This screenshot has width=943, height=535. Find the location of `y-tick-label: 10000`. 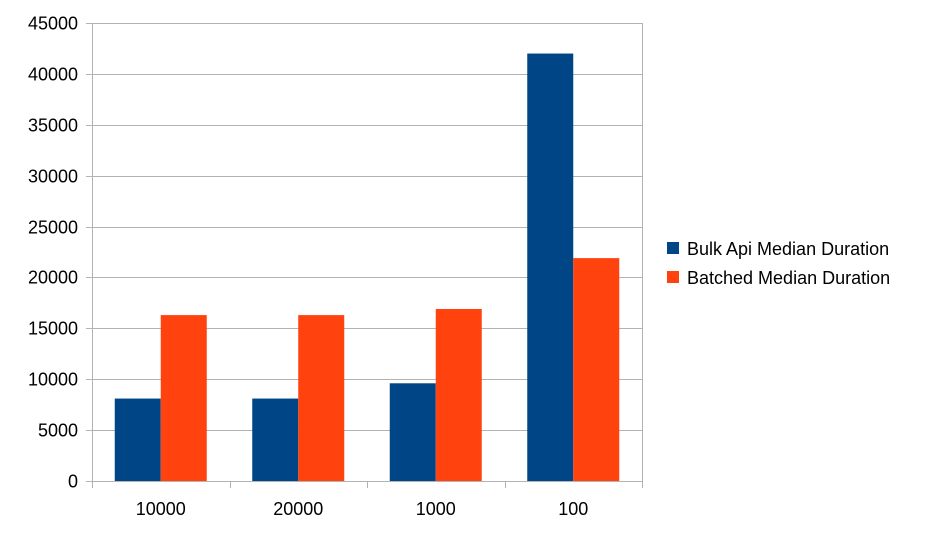

y-tick-label: 10000 is located at coordinates (53, 380).